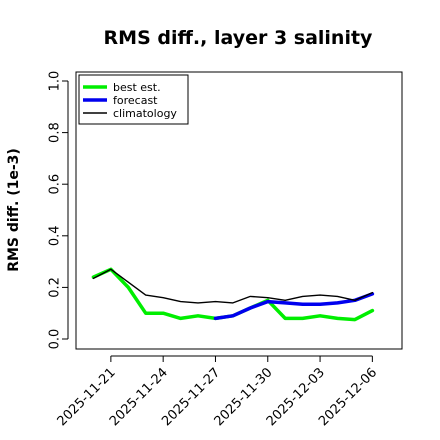 The width and height of the screenshot is (440, 440). Describe the element at coordinates (55, 132) in the screenshot. I see `y-tick-label: 0.8` at that location.